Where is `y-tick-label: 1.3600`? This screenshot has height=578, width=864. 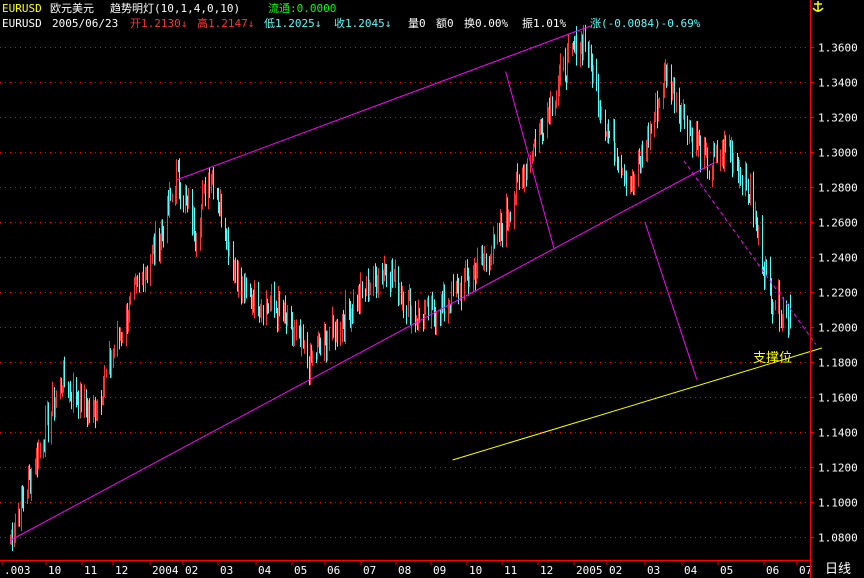
y-tick-label: 1.3600 is located at coordinates (838, 48).